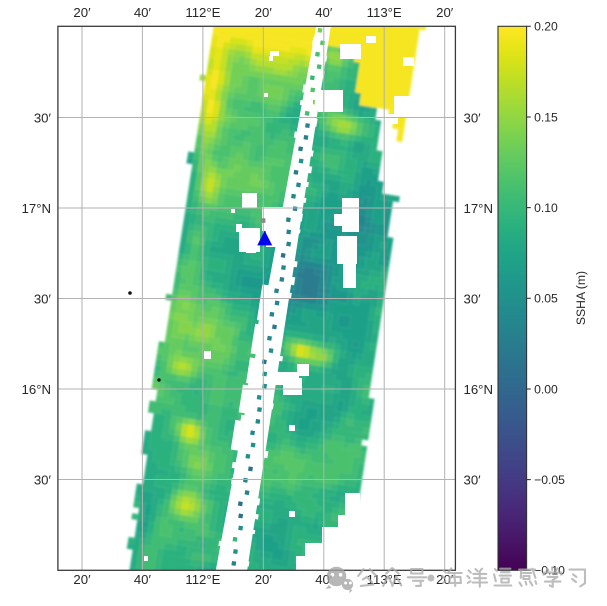 The image size is (607, 606). What do you see at coordinates (549, 480) in the screenshot?
I see `svg-text: −0.05` at bounding box center [549, 480].